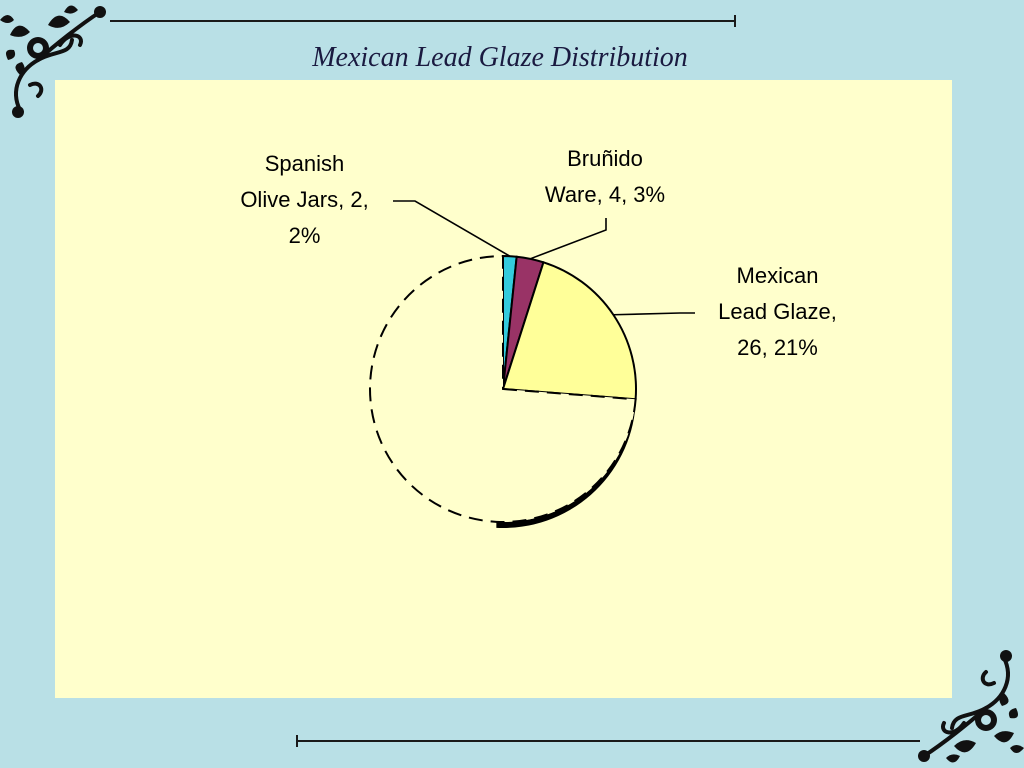 Image resolution: width=1024 pixels, height=768 pixels. Describe the element at coordinates (297, 741) in the screenshot. I see `bottom-rule-tick` at that location.